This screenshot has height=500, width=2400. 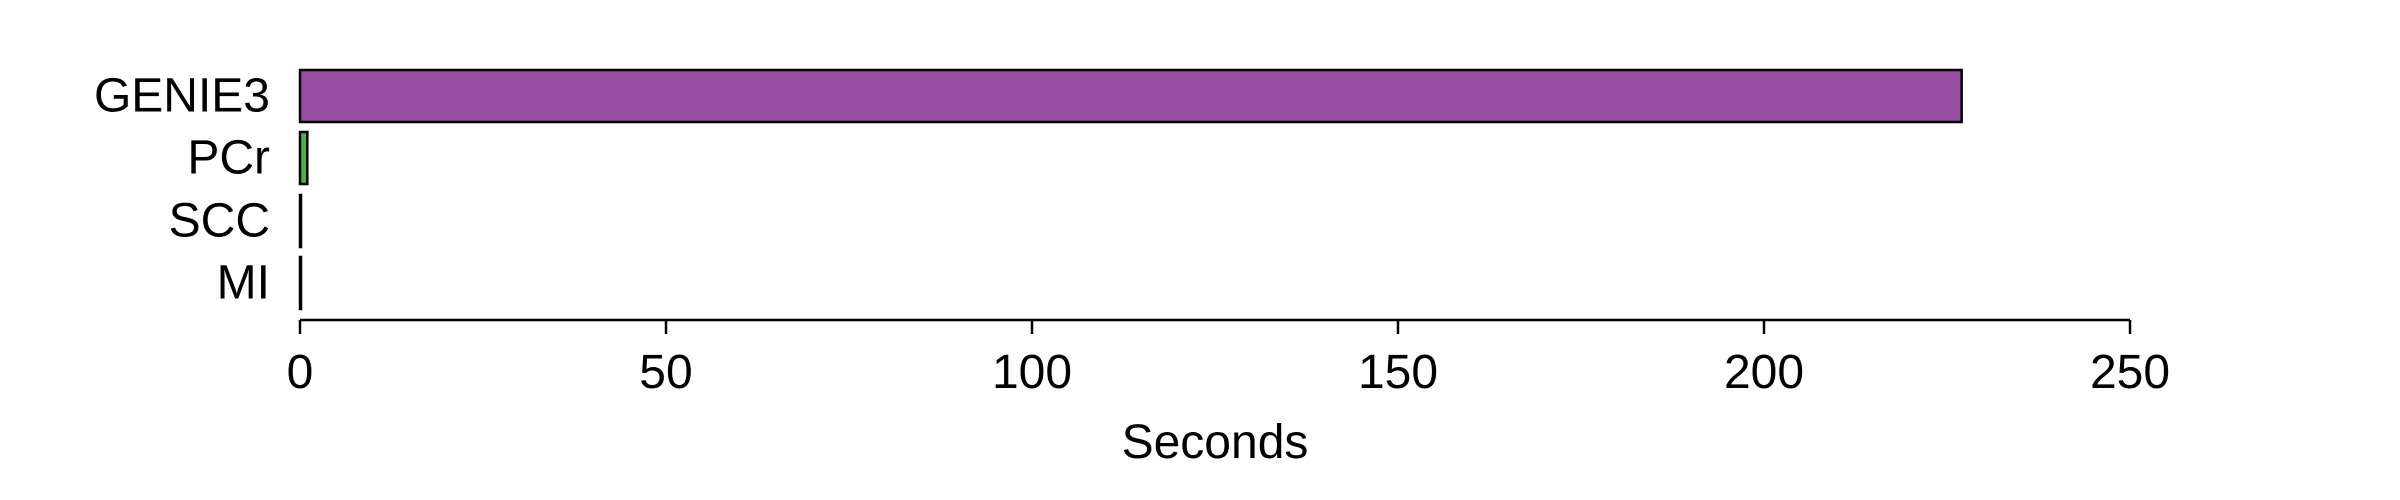 I want to click on bar-scc, so click(x=300, y=221).